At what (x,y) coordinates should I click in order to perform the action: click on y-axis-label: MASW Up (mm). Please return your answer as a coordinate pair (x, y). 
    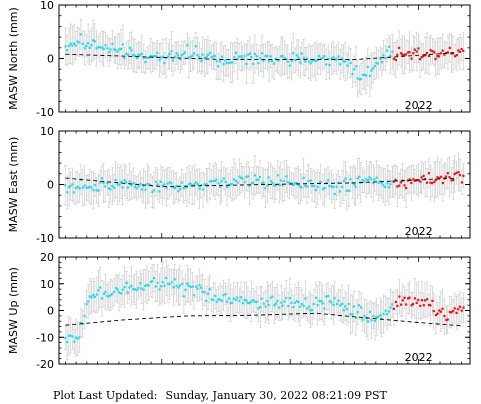
    Looking at the image, I should click on (13, 310).